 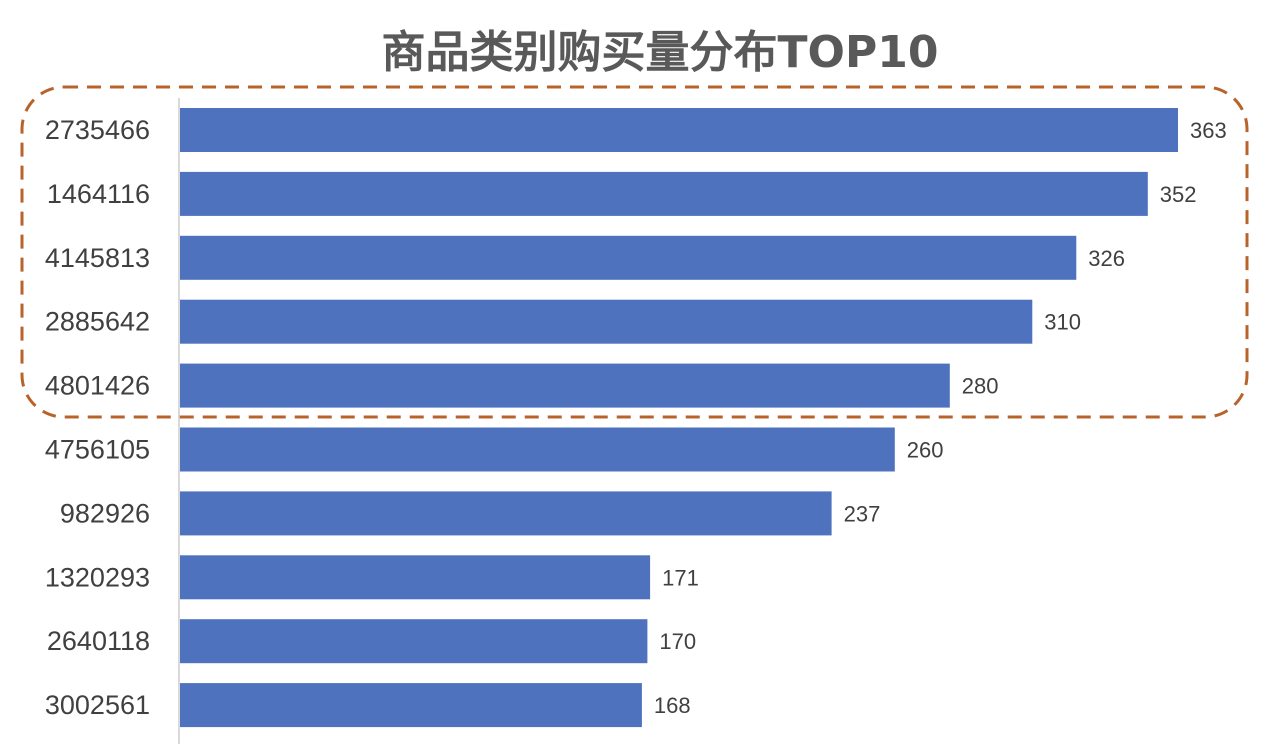 I want to click on value-label-2735466: 363, so click(x=1208, y=130).